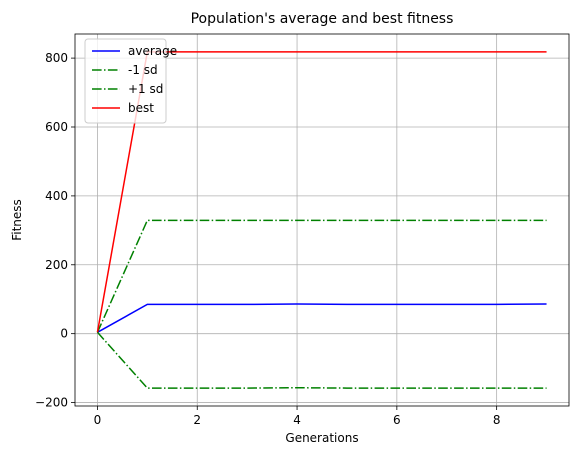  I want to click on y-tick-label: 800, so click(56, 58).